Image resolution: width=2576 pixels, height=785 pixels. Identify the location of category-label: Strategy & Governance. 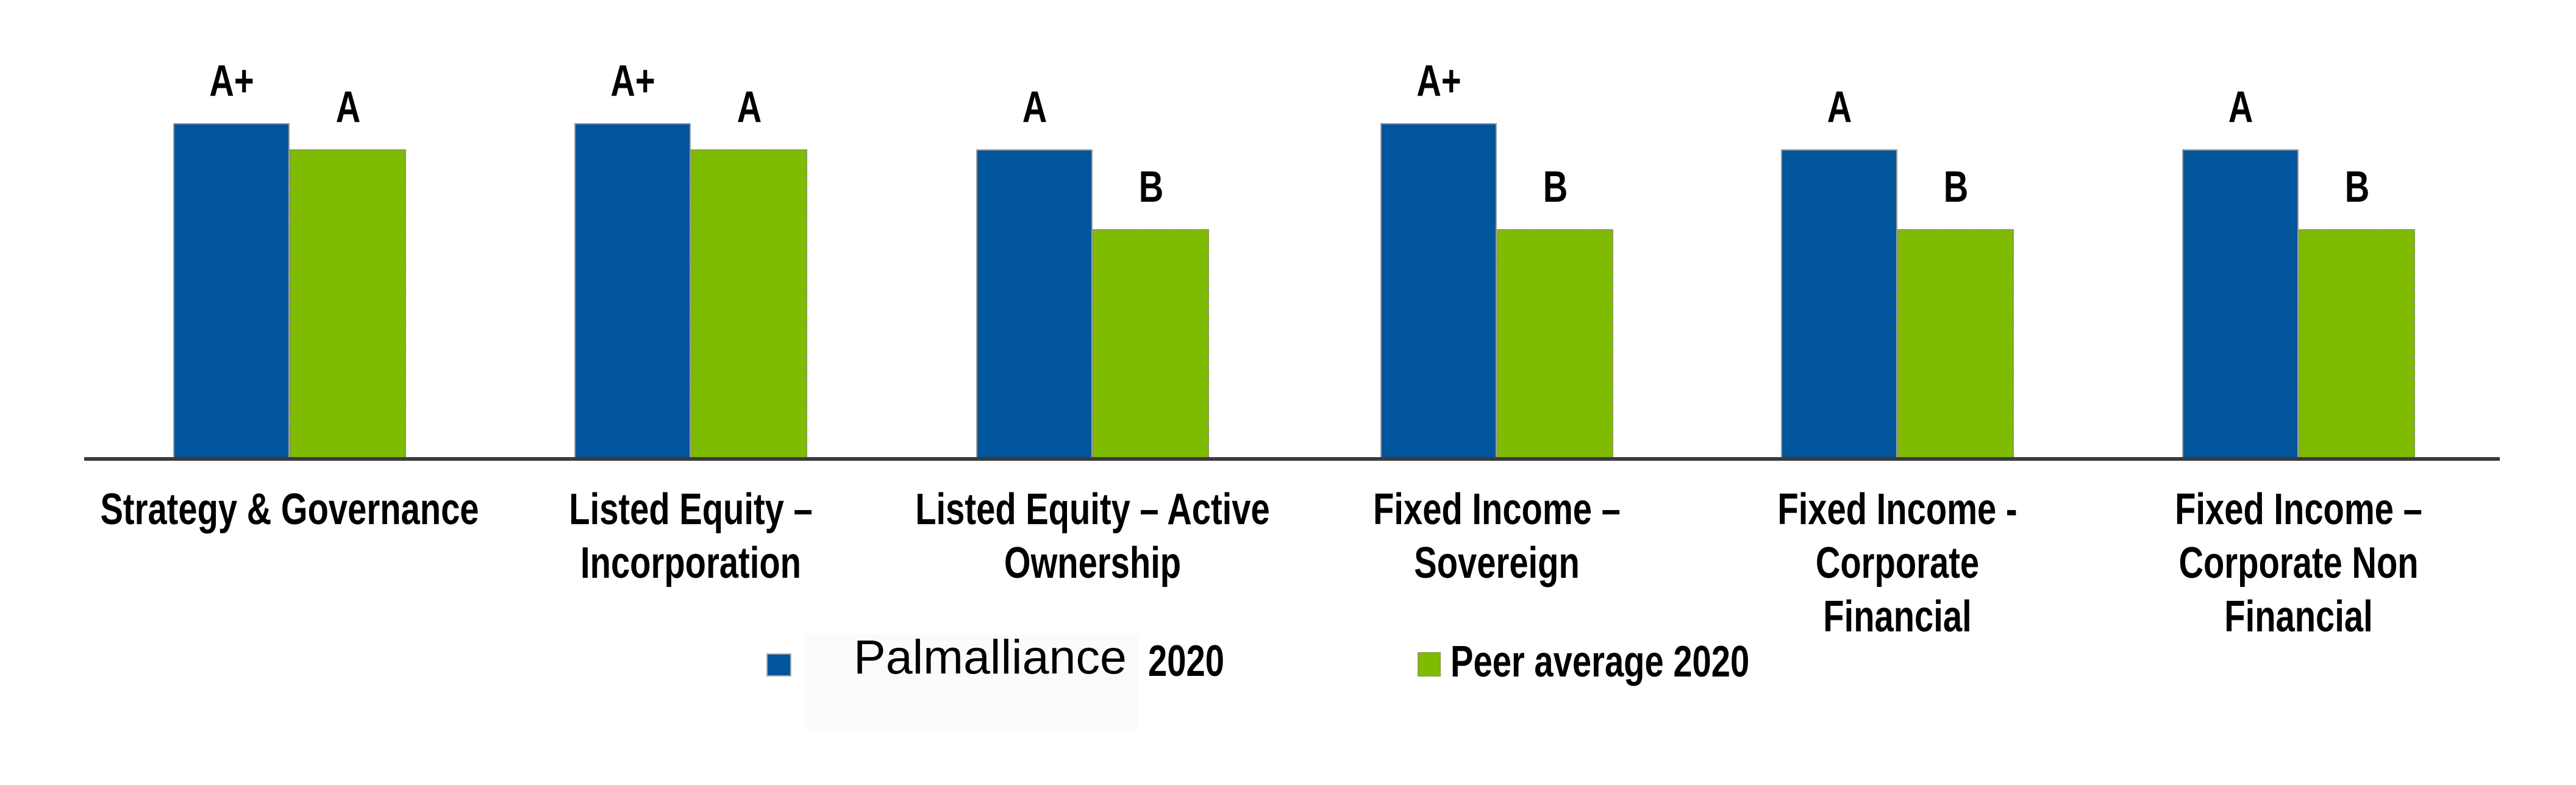
(290, 510).